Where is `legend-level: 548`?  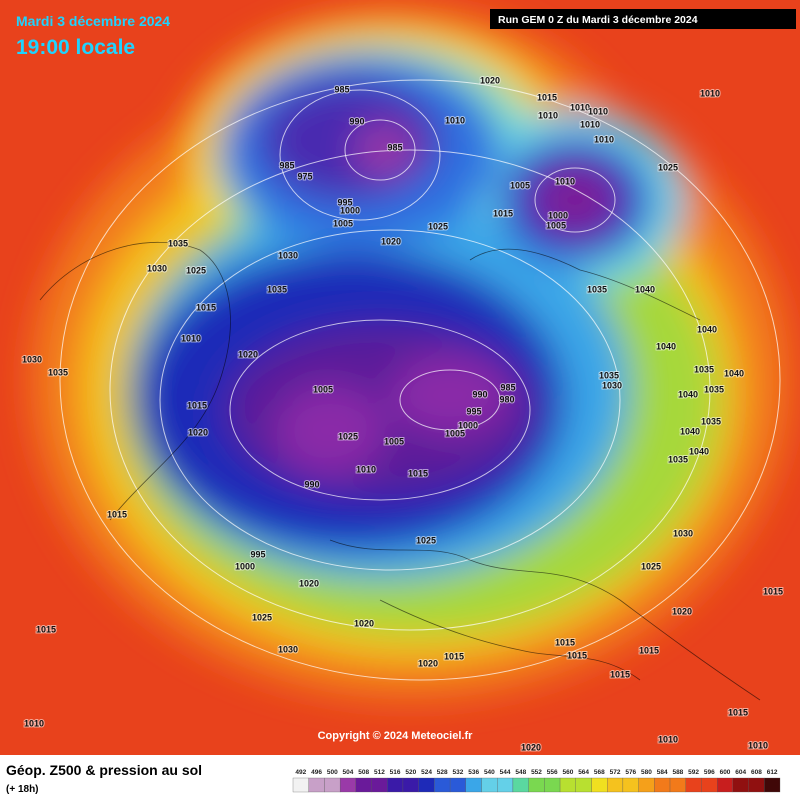
legend-level: 548 is located at coordinates (520, 772).